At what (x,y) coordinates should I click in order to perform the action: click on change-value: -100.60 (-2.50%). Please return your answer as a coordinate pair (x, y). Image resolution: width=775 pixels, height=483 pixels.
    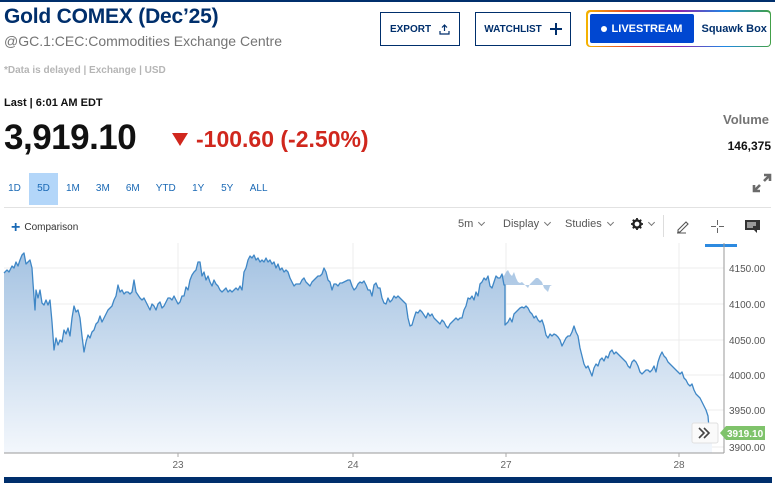
    Looking at the image, I should click on (282, 139).